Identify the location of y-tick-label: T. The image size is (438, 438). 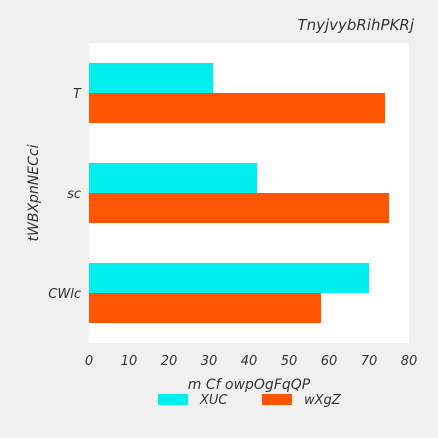
(77, 94).